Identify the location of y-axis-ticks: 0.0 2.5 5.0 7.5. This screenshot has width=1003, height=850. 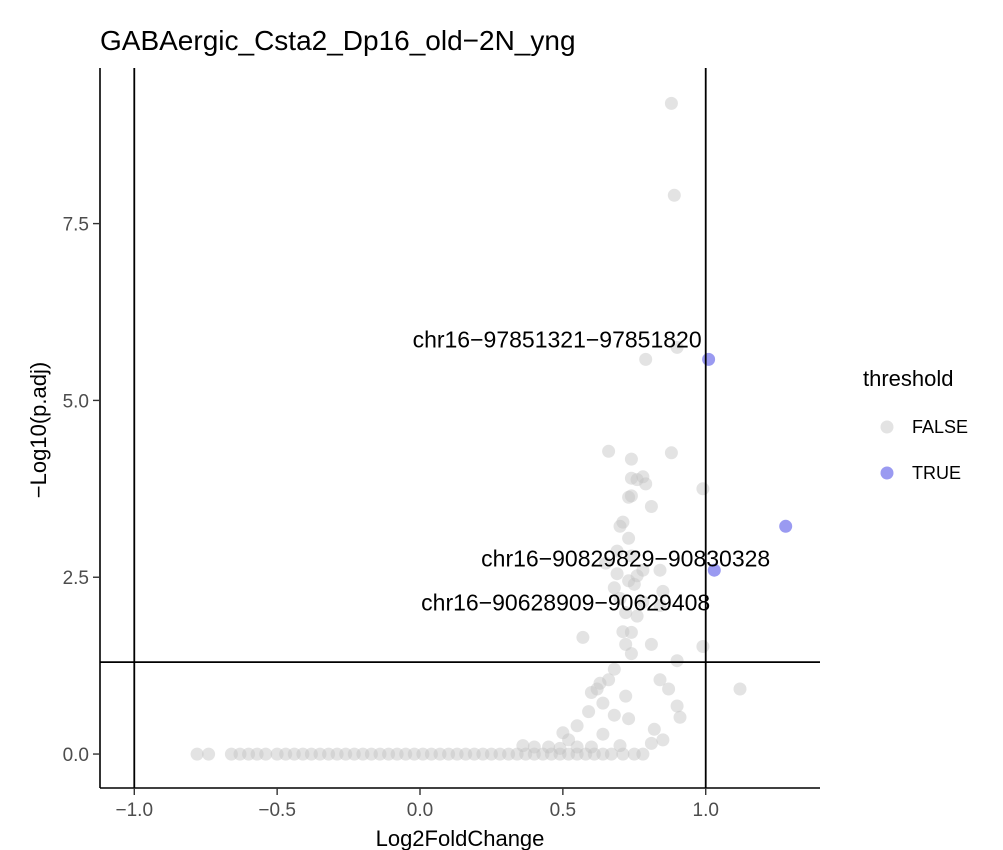
(81, 490).